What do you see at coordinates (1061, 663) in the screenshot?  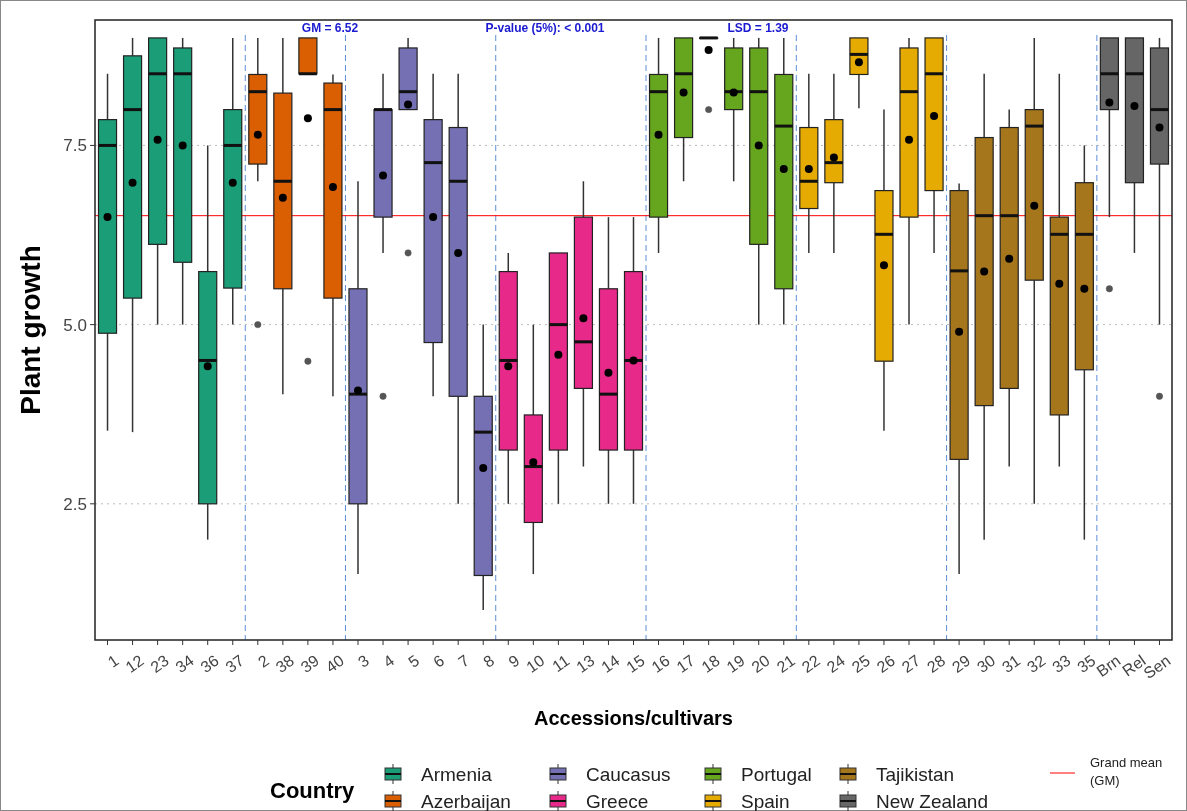 I see `x-tick-label: 33` at bounding box center [1061, 663].